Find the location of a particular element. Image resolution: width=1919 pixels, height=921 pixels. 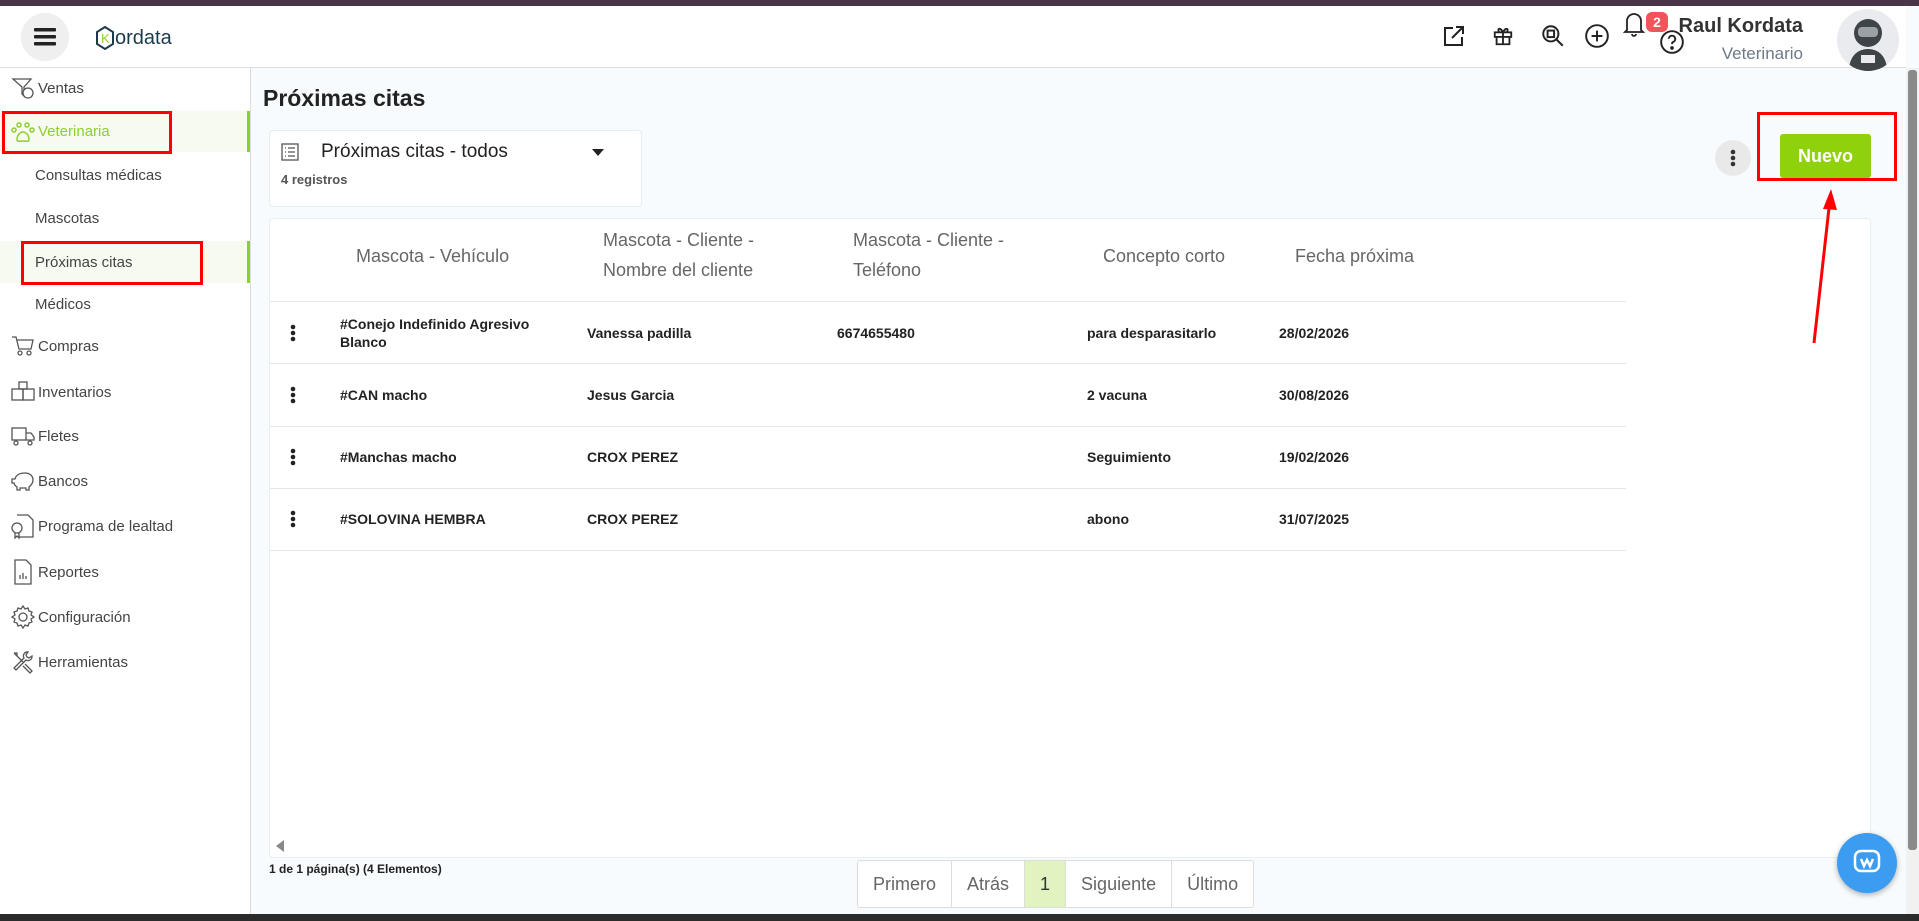

sidebar-item-label: Programa de lealtad is located at coordinates (106, 526).